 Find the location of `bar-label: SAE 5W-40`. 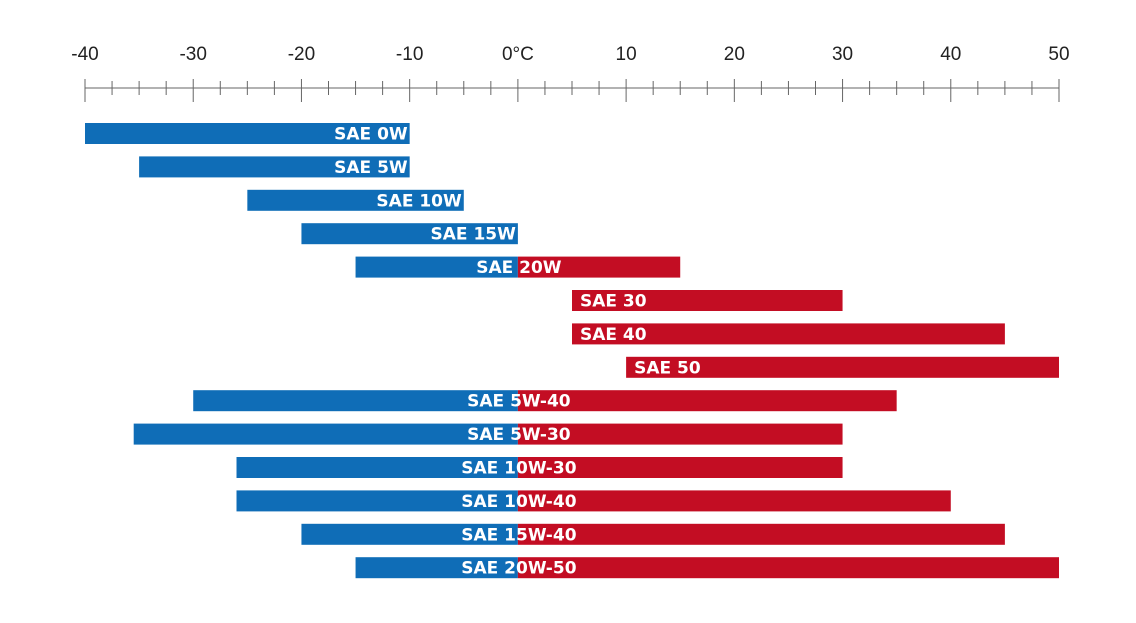

bar-label: SAE 5W-40 is located at coordinates (519, 402).